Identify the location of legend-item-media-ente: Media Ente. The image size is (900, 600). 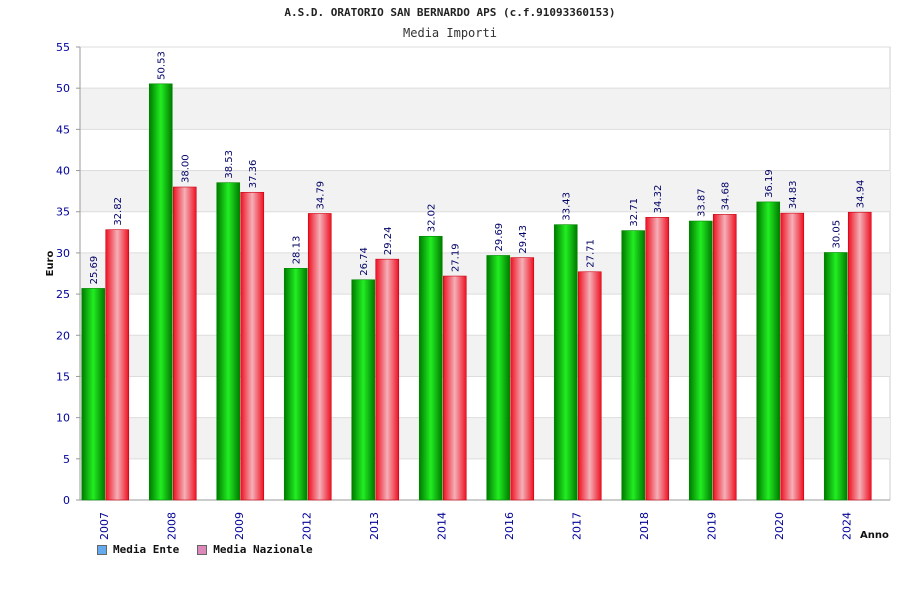
(138, 549).